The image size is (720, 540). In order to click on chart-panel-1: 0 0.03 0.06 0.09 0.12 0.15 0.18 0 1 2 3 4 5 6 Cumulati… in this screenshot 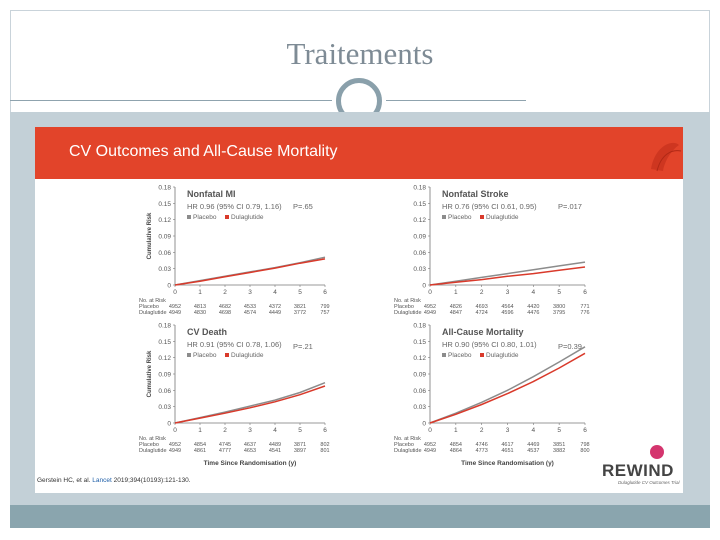, I will do `click(234, 251)`.